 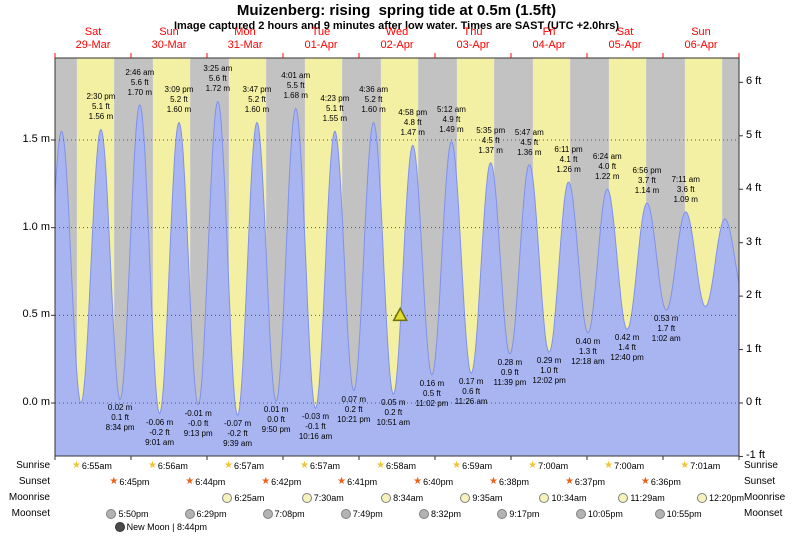 I want to click on tide-high-annotation: 6:24 am 4.0 ft 1.22 m, so click(x=607, y=167).